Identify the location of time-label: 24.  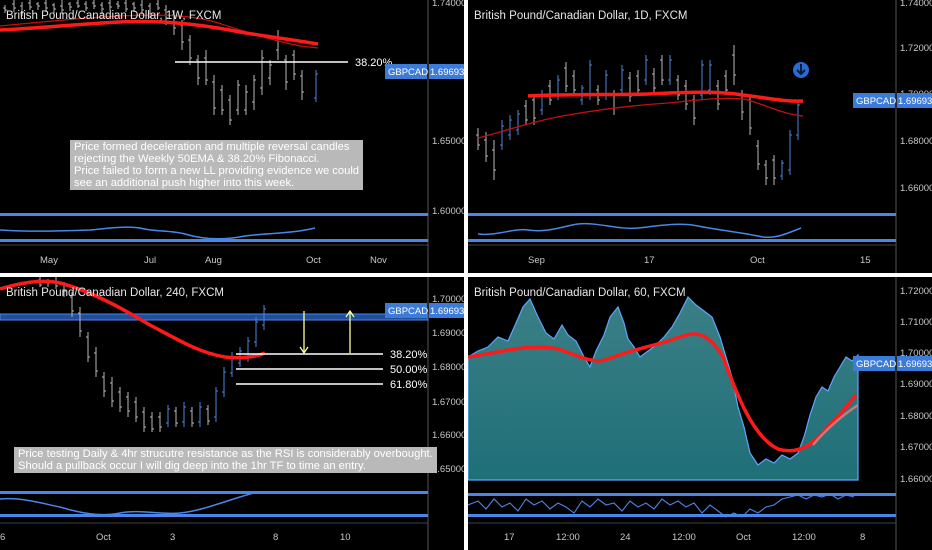
(625, 537).